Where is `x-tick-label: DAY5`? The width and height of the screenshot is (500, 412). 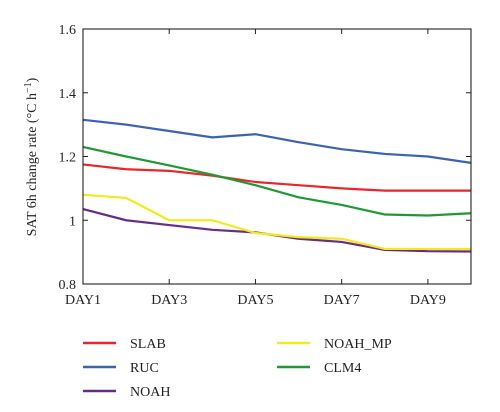
x-tick-label: DAY5 is located at coordinates (255, 300).